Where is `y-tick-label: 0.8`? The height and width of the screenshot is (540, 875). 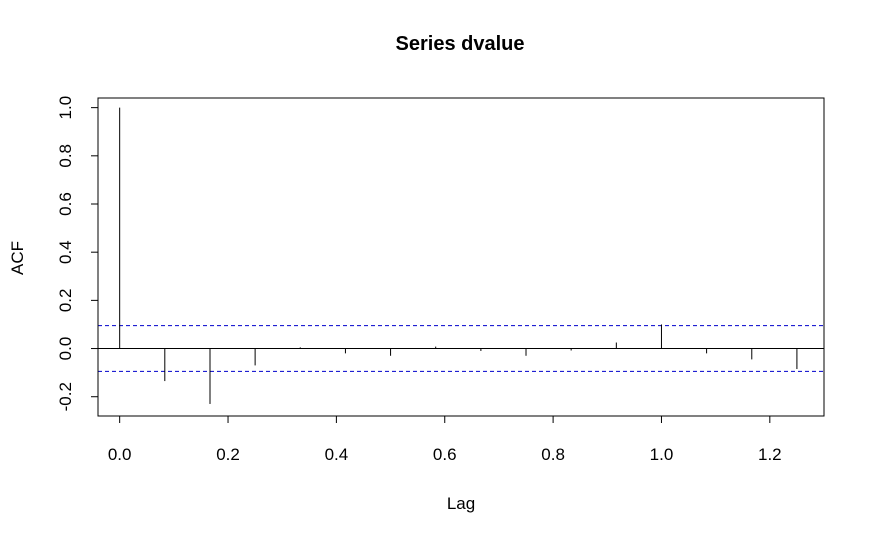 y-tick-label: 0.8 is located at coordinates (65, 156).